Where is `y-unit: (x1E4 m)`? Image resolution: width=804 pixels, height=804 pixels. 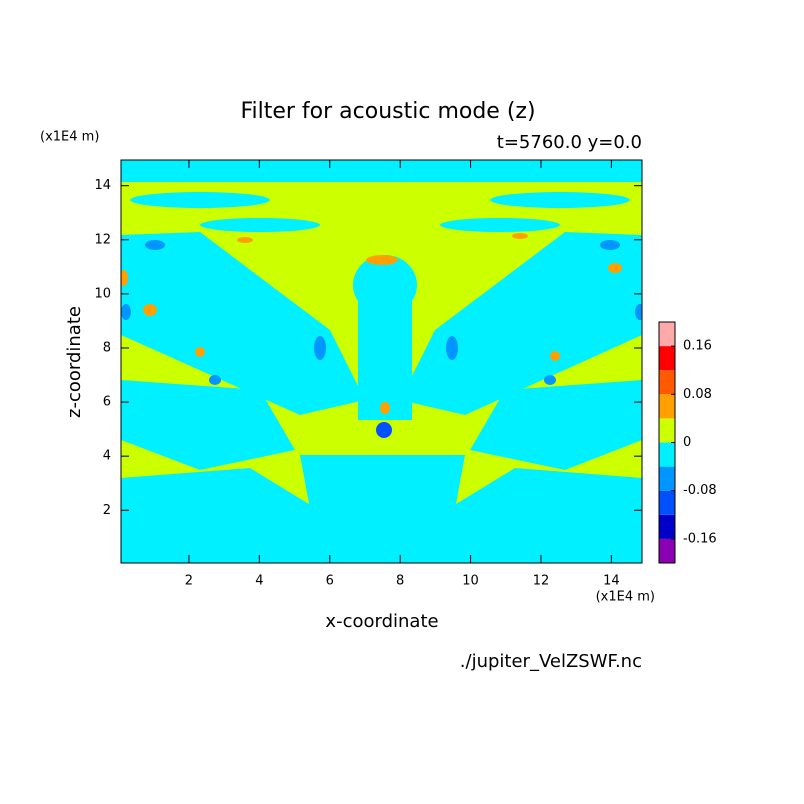 y-unit: (x1E4 m) is located at coordinates (69, 137).